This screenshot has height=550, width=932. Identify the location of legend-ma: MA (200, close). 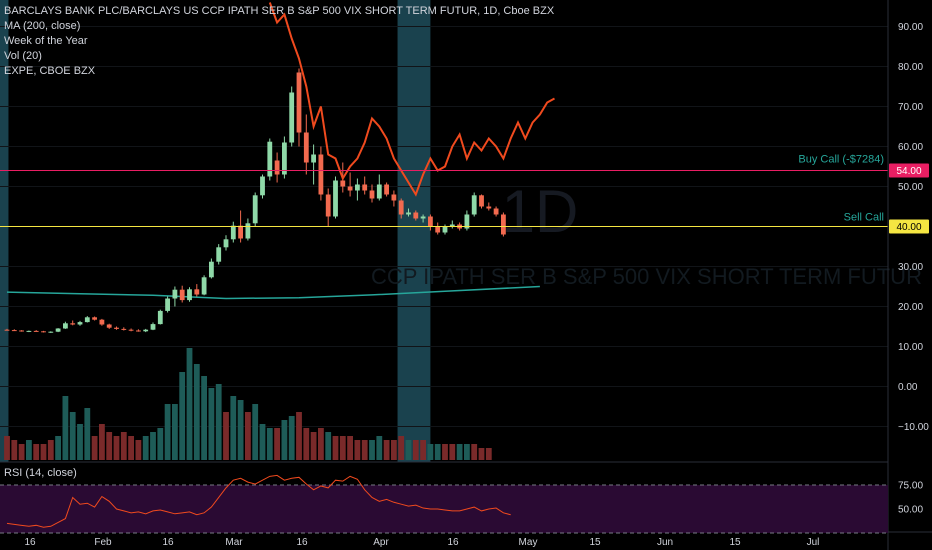
(42, 26).